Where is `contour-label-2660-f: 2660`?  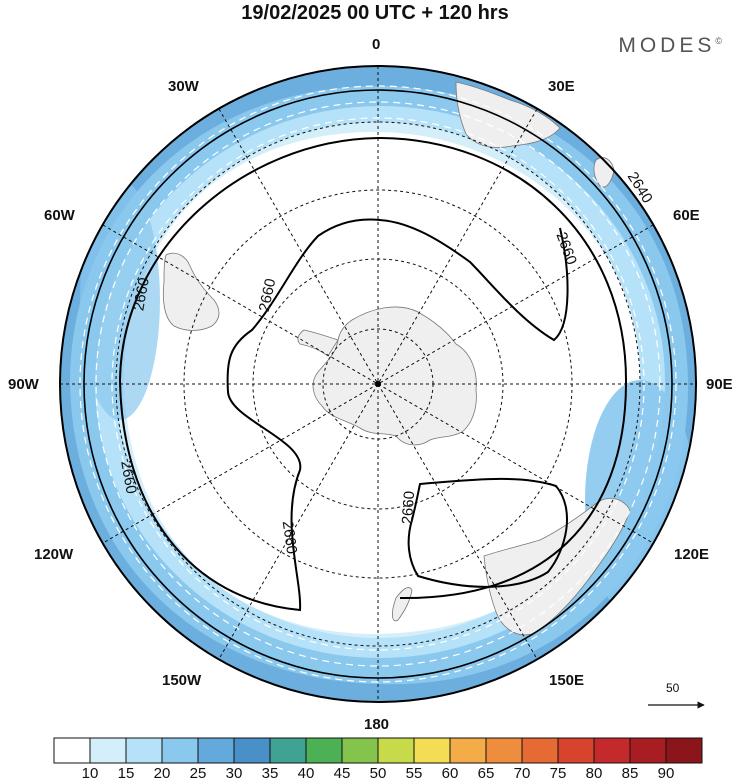 contour-label-2660-f: 2660 is located at coordinates (408, 507).